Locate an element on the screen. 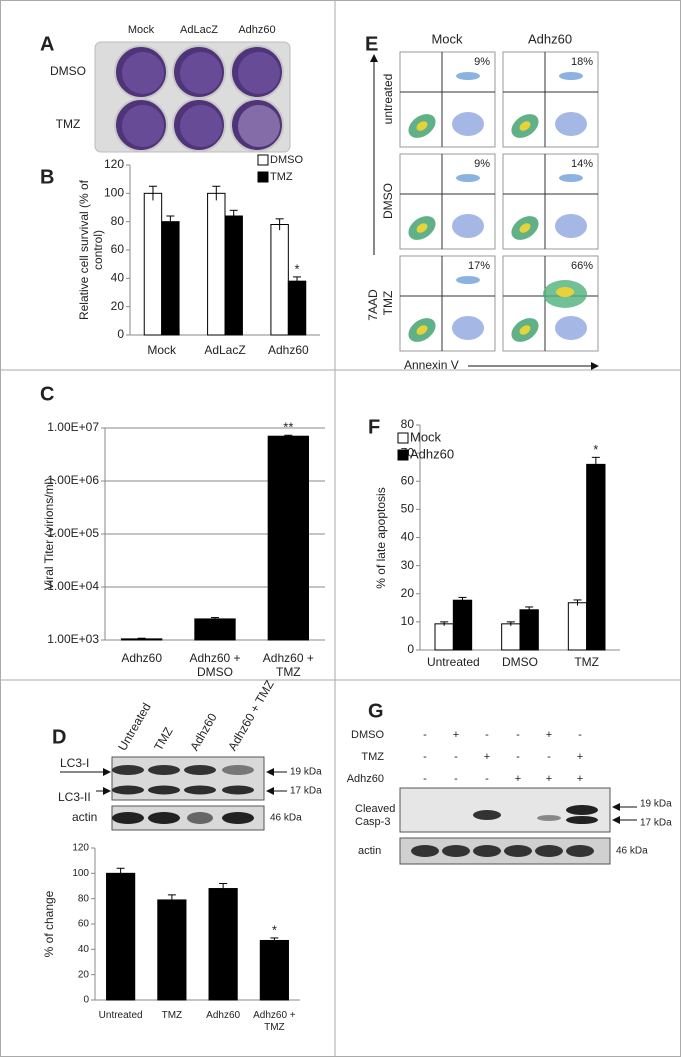 This screenshot has width=681, height=1057. x-tick-label: Adhz60 + DMSO is located at coordinates (215, 665).